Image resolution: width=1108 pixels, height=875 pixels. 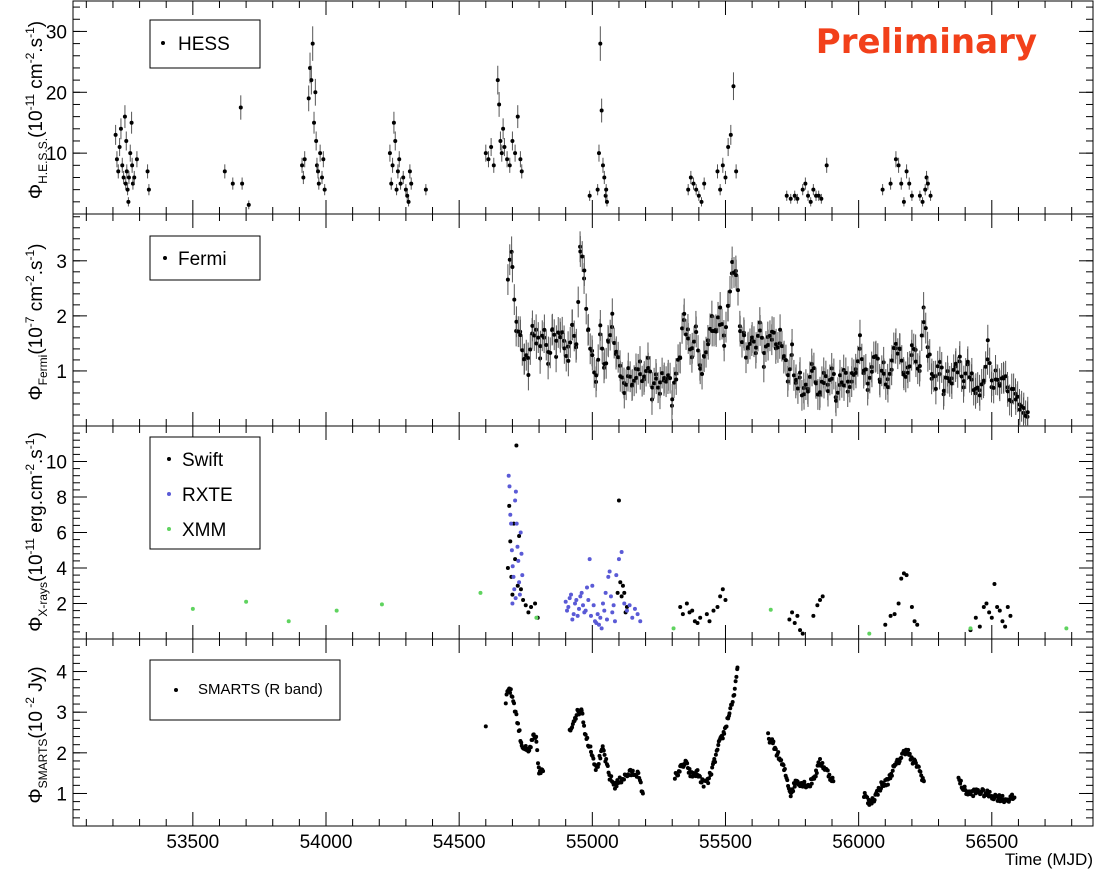 I want to click on y-tick-label: 2, so click(x=61, y=317).